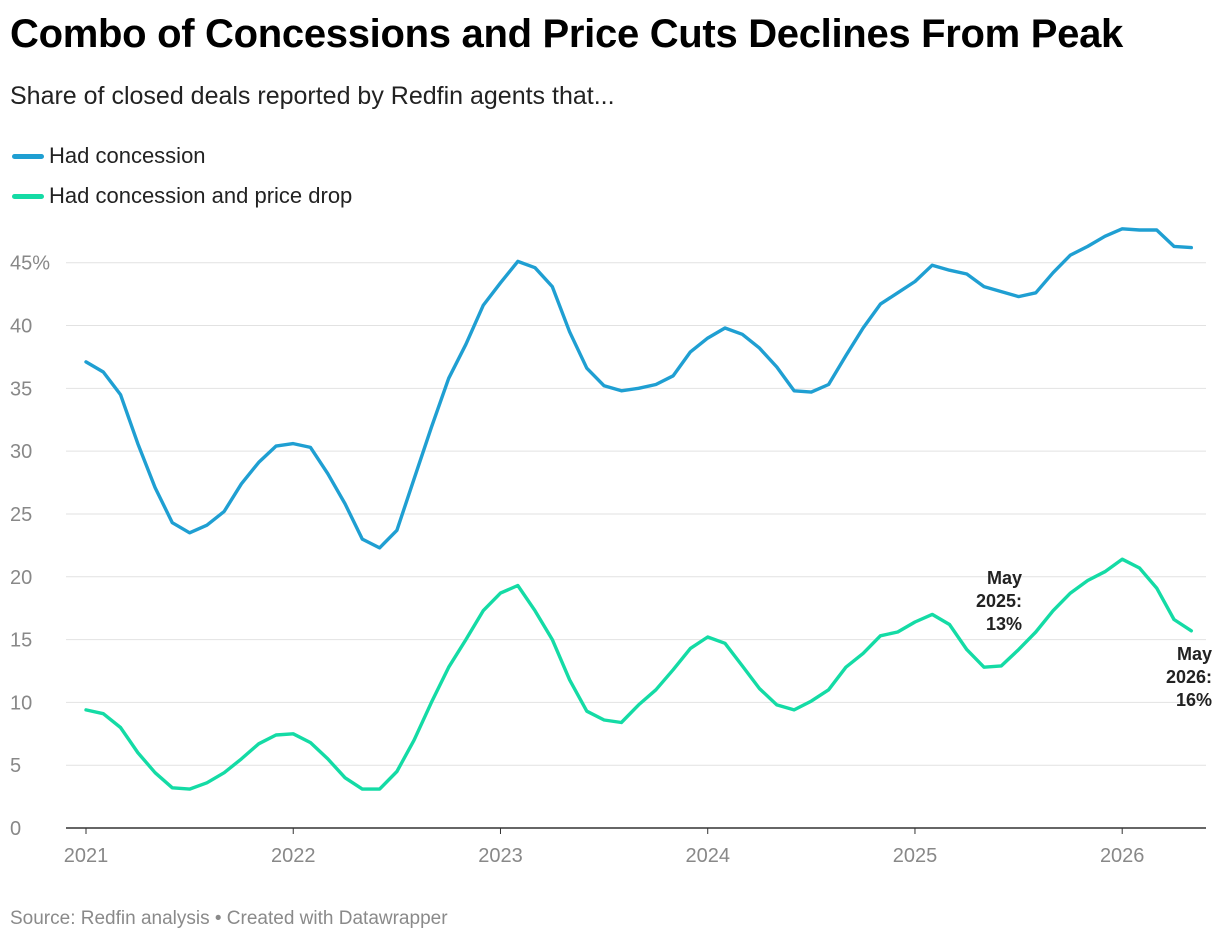  I want to click on y-tick-label: 30, so click(21, 452).